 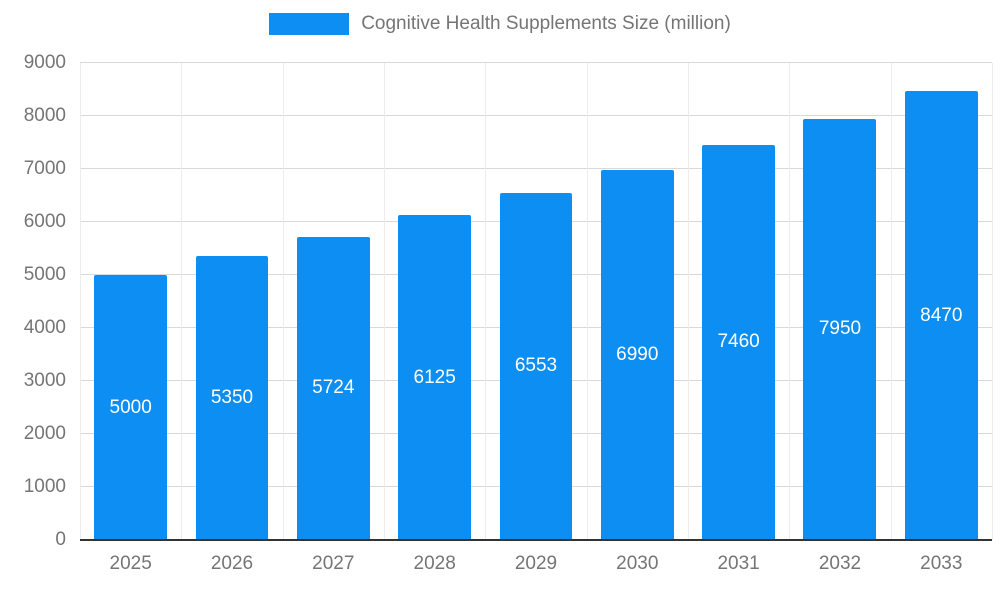 I want to click on bar-2027: 5724, so click(x=333, y=388).